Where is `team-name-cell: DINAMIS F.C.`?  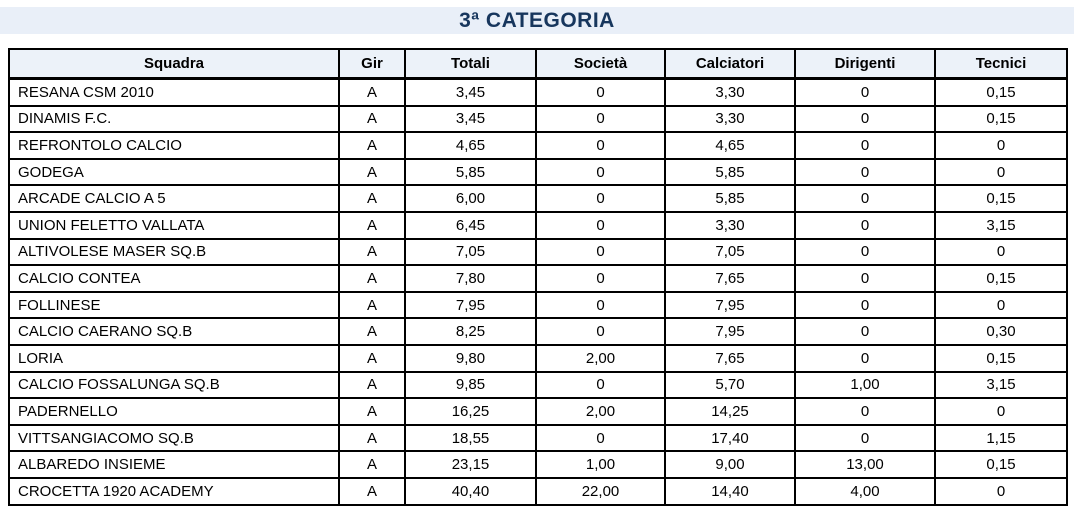 team-name-cell: DINAMIS F.C. is located at coordinates (174, 119).